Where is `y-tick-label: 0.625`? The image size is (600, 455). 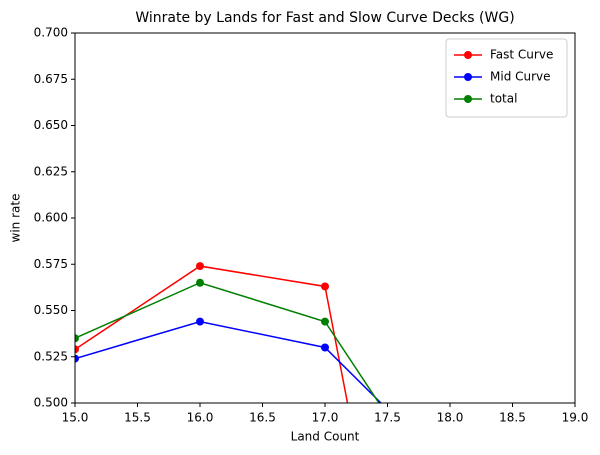 y-tick-label: 0.625 is located at coordinates (51, 171).